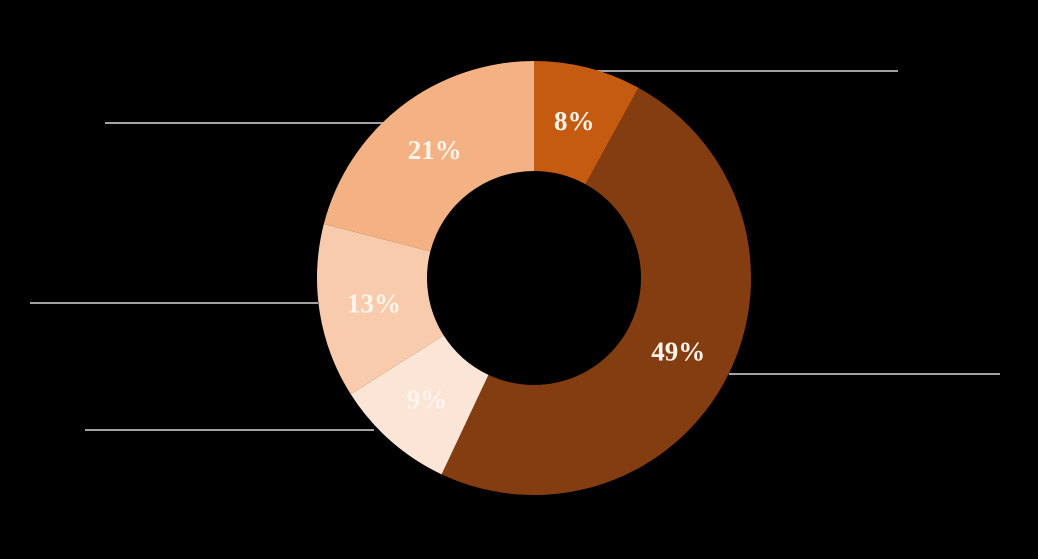  I want to click on slice-label: 8%, so click(574, 121).